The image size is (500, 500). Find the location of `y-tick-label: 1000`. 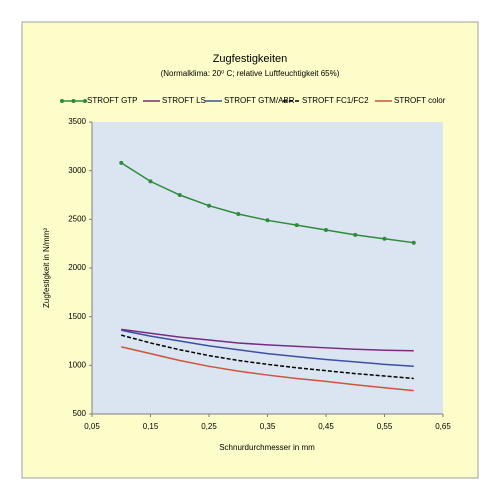

y-tick-label: 1000 is located at coordinates (77, 364).